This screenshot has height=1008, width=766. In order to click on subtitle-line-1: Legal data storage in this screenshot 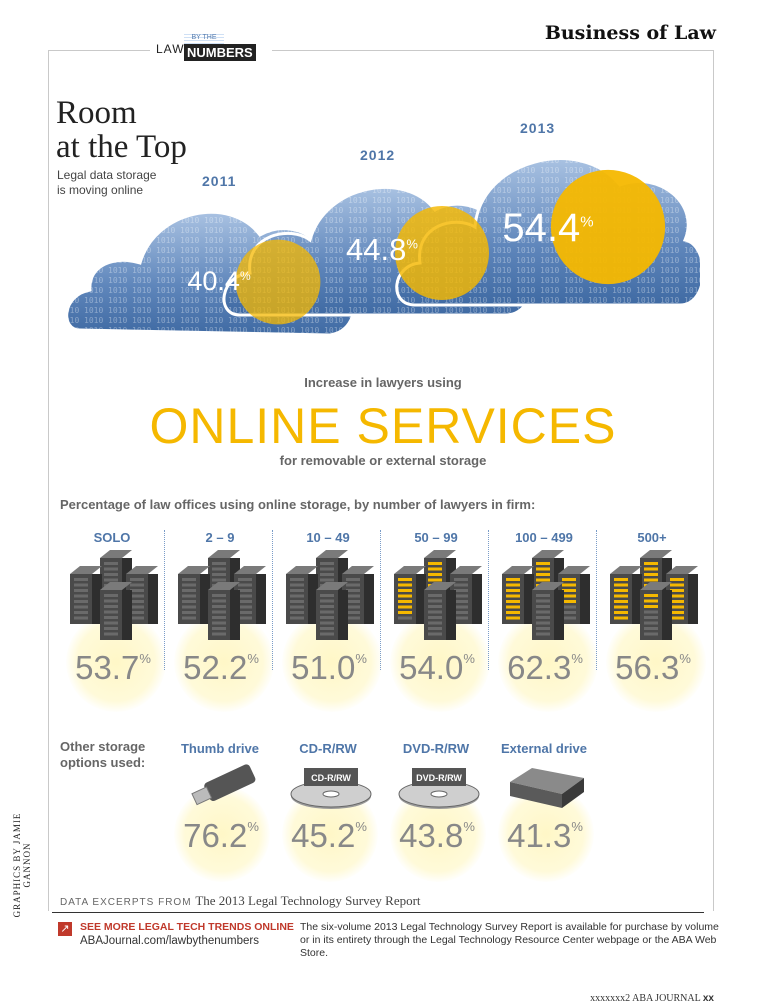, I will do `click(107, 175)`.